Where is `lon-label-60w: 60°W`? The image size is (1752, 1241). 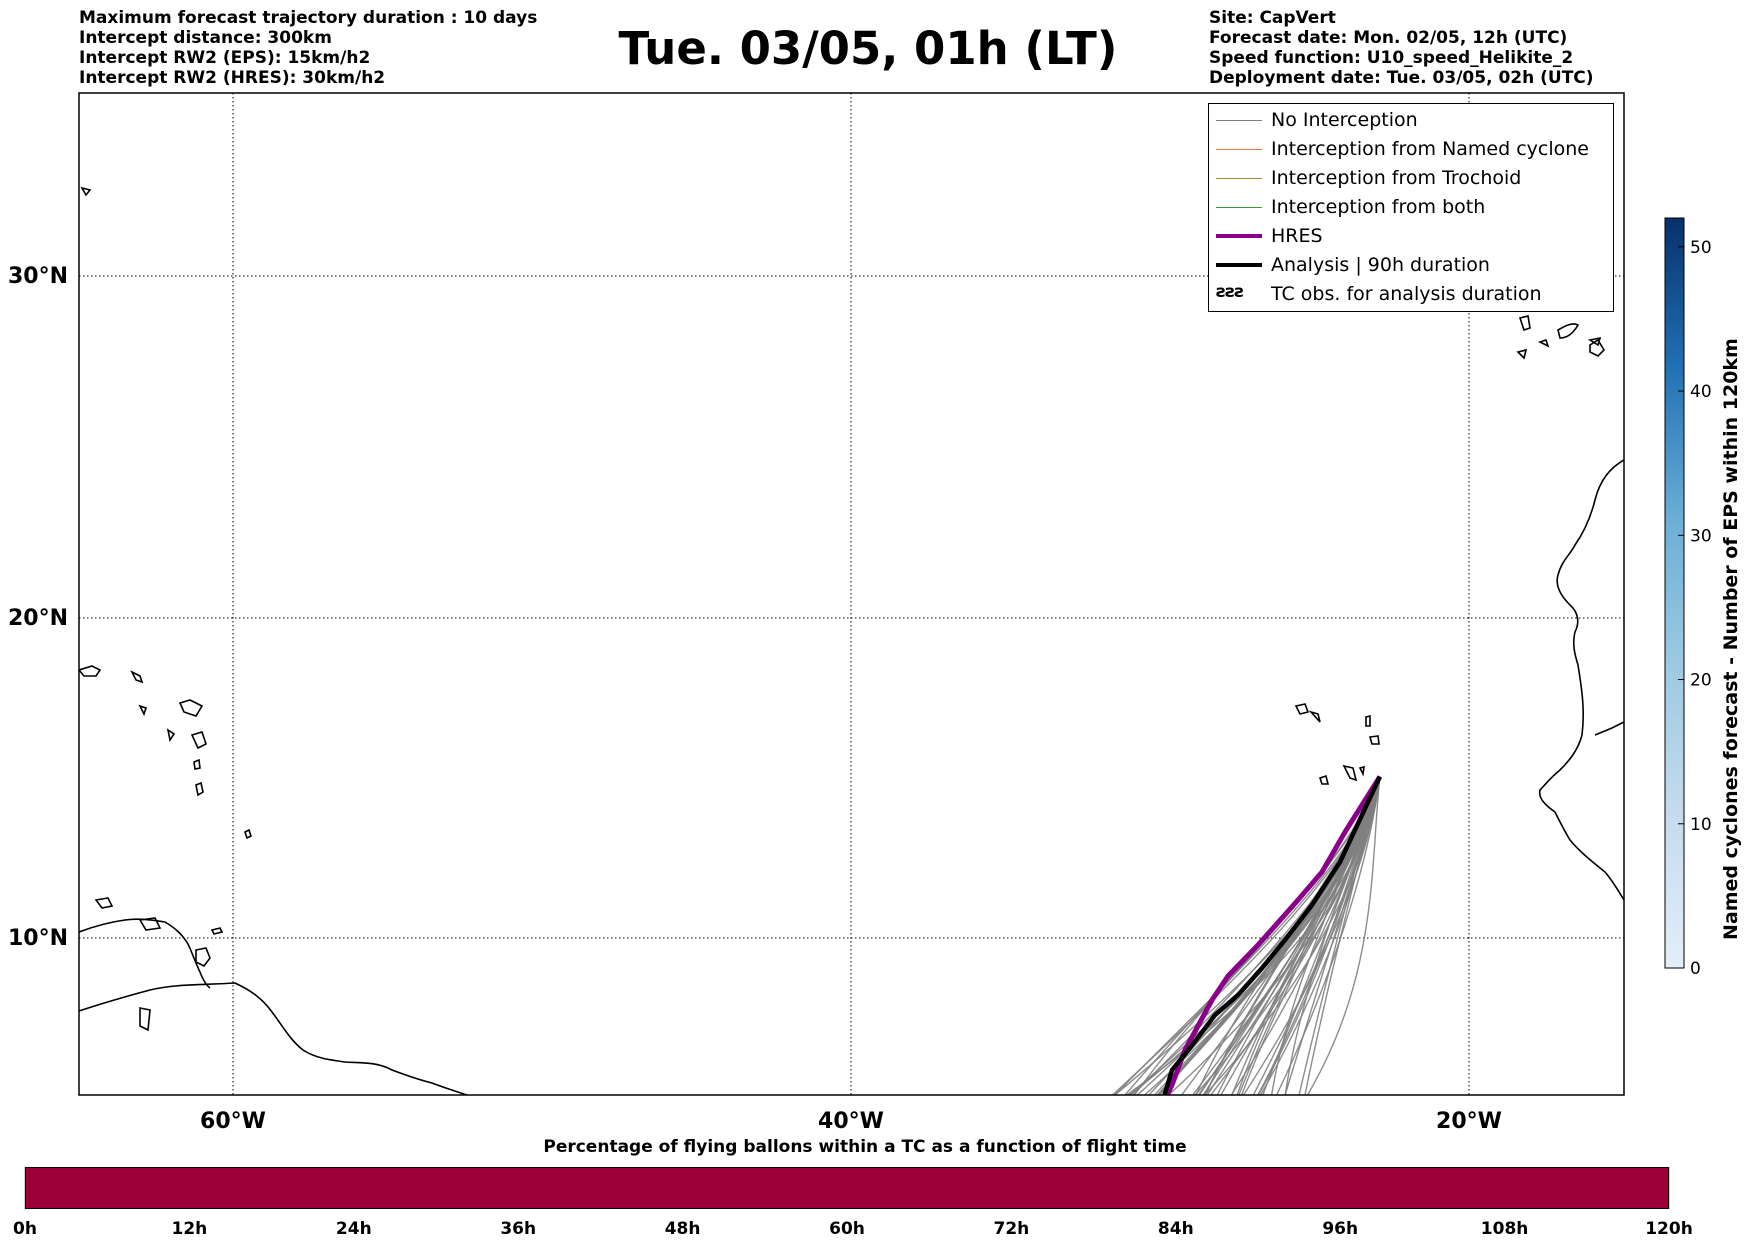
lon-label-60w: 60°W is located at coordinates (233, 1121).